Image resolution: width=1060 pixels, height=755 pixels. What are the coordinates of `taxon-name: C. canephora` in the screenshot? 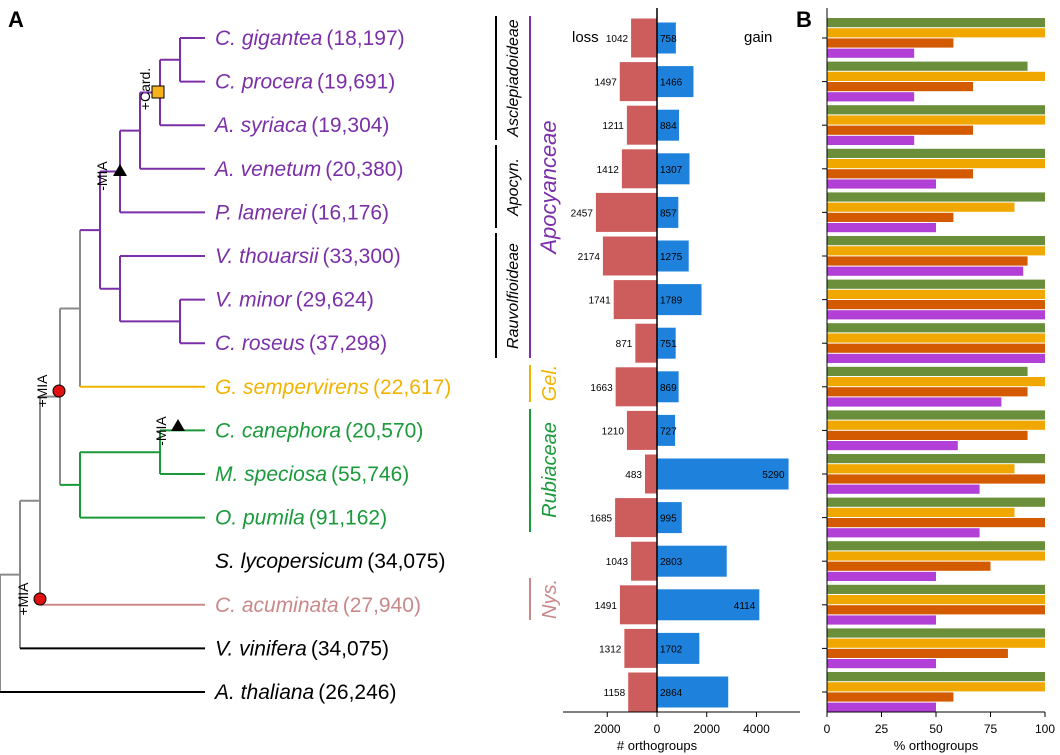 It's located at (278, 430).